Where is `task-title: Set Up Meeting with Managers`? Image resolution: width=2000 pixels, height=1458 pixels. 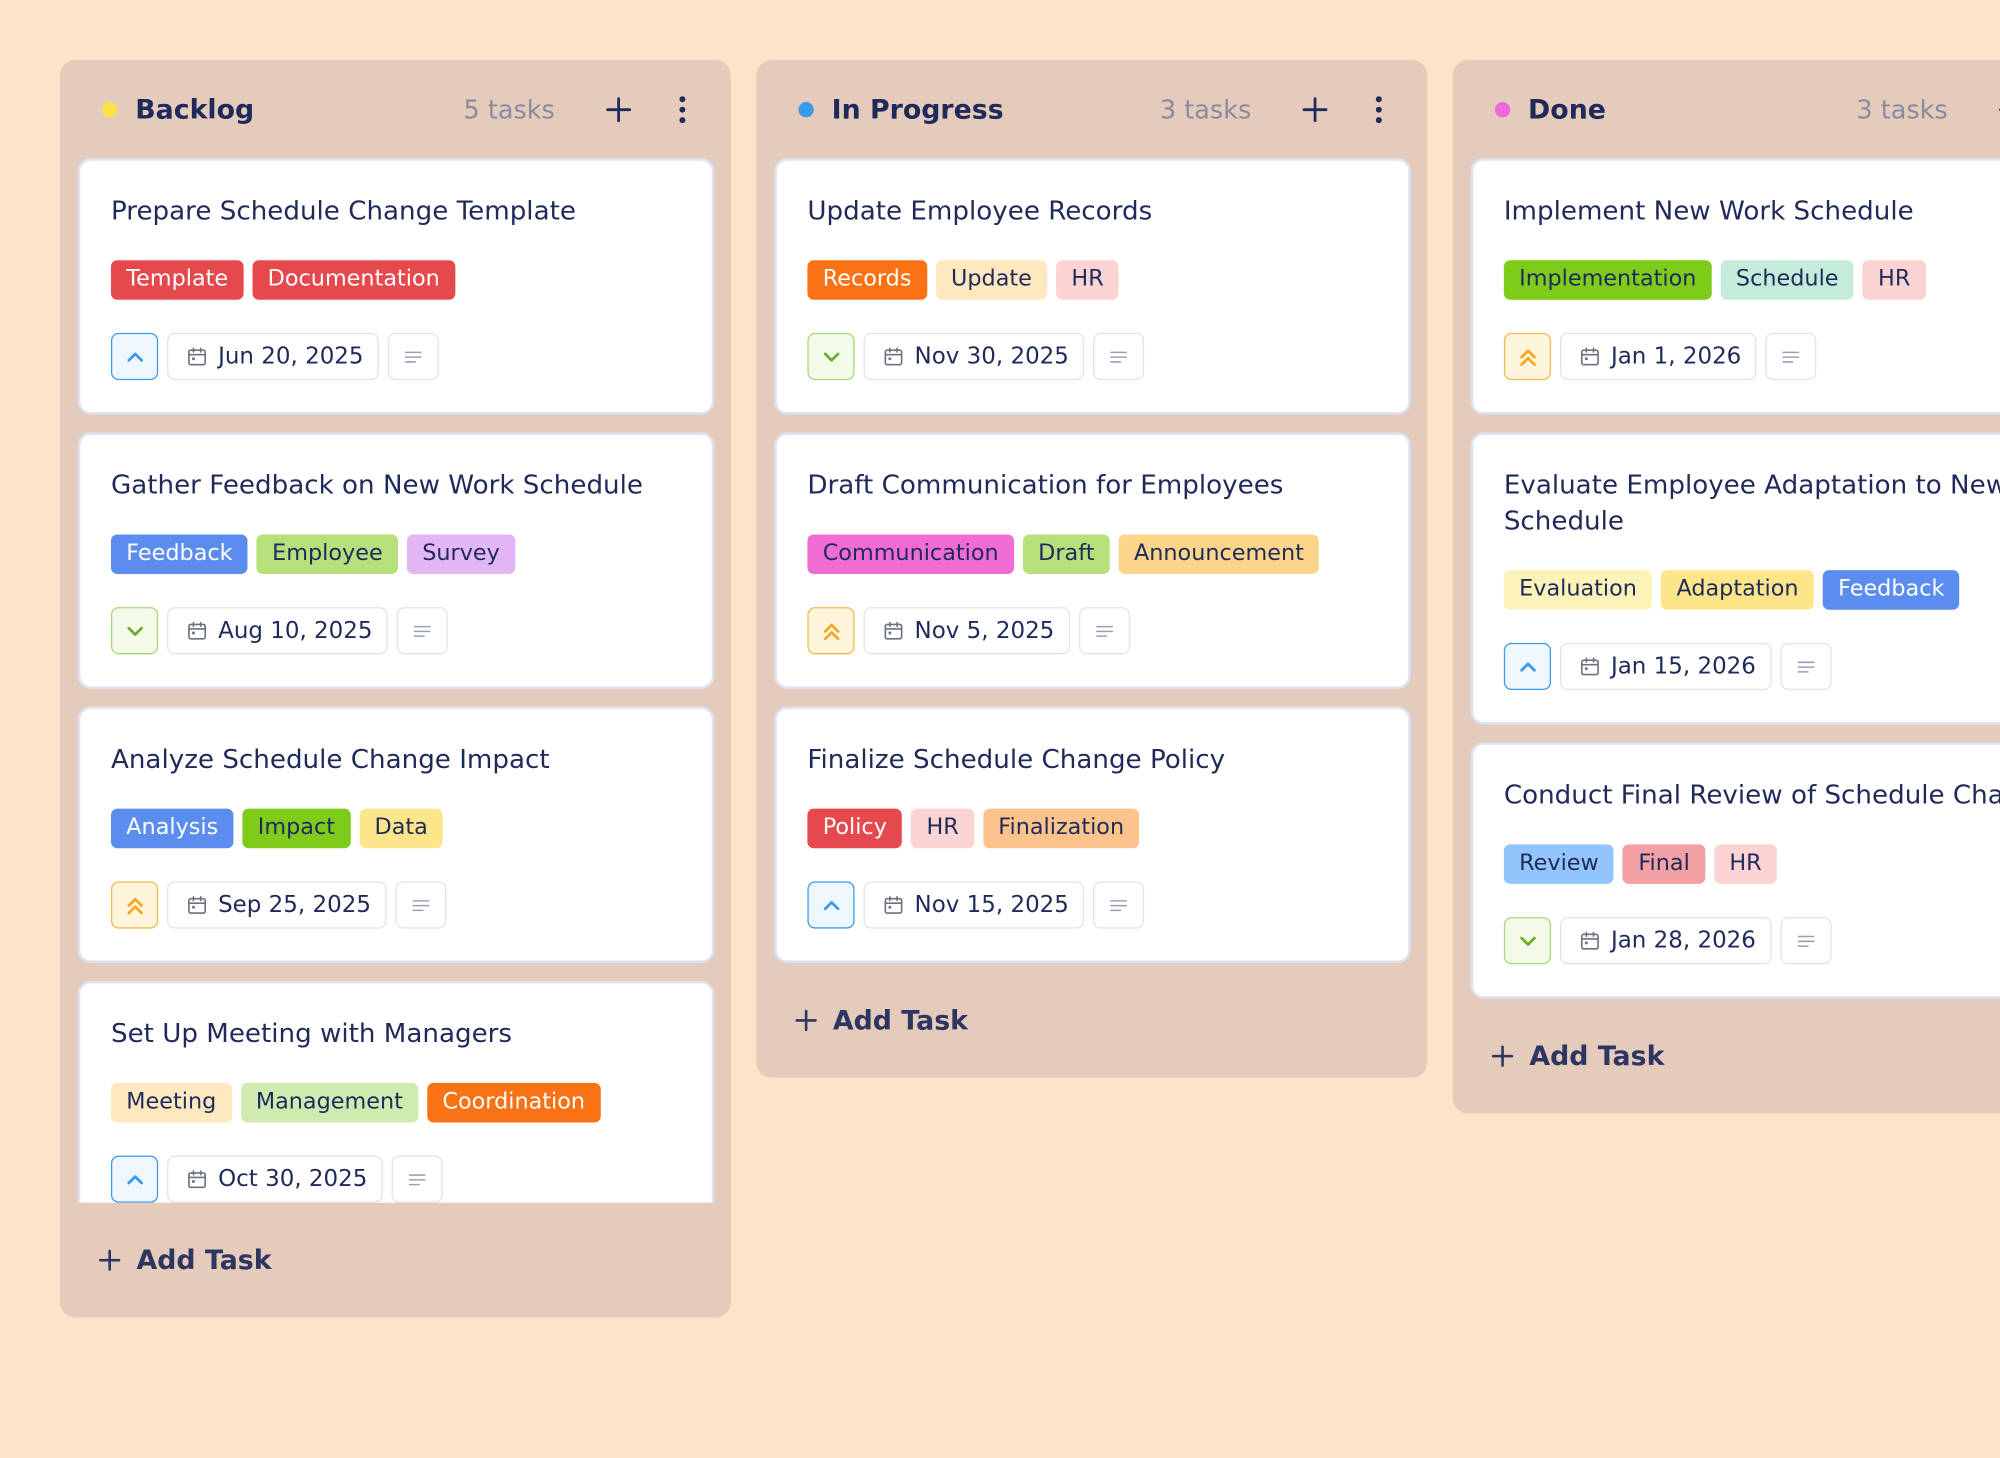
task-title: Set Up Meeting with Managers is located at coordinates (311, 1033).